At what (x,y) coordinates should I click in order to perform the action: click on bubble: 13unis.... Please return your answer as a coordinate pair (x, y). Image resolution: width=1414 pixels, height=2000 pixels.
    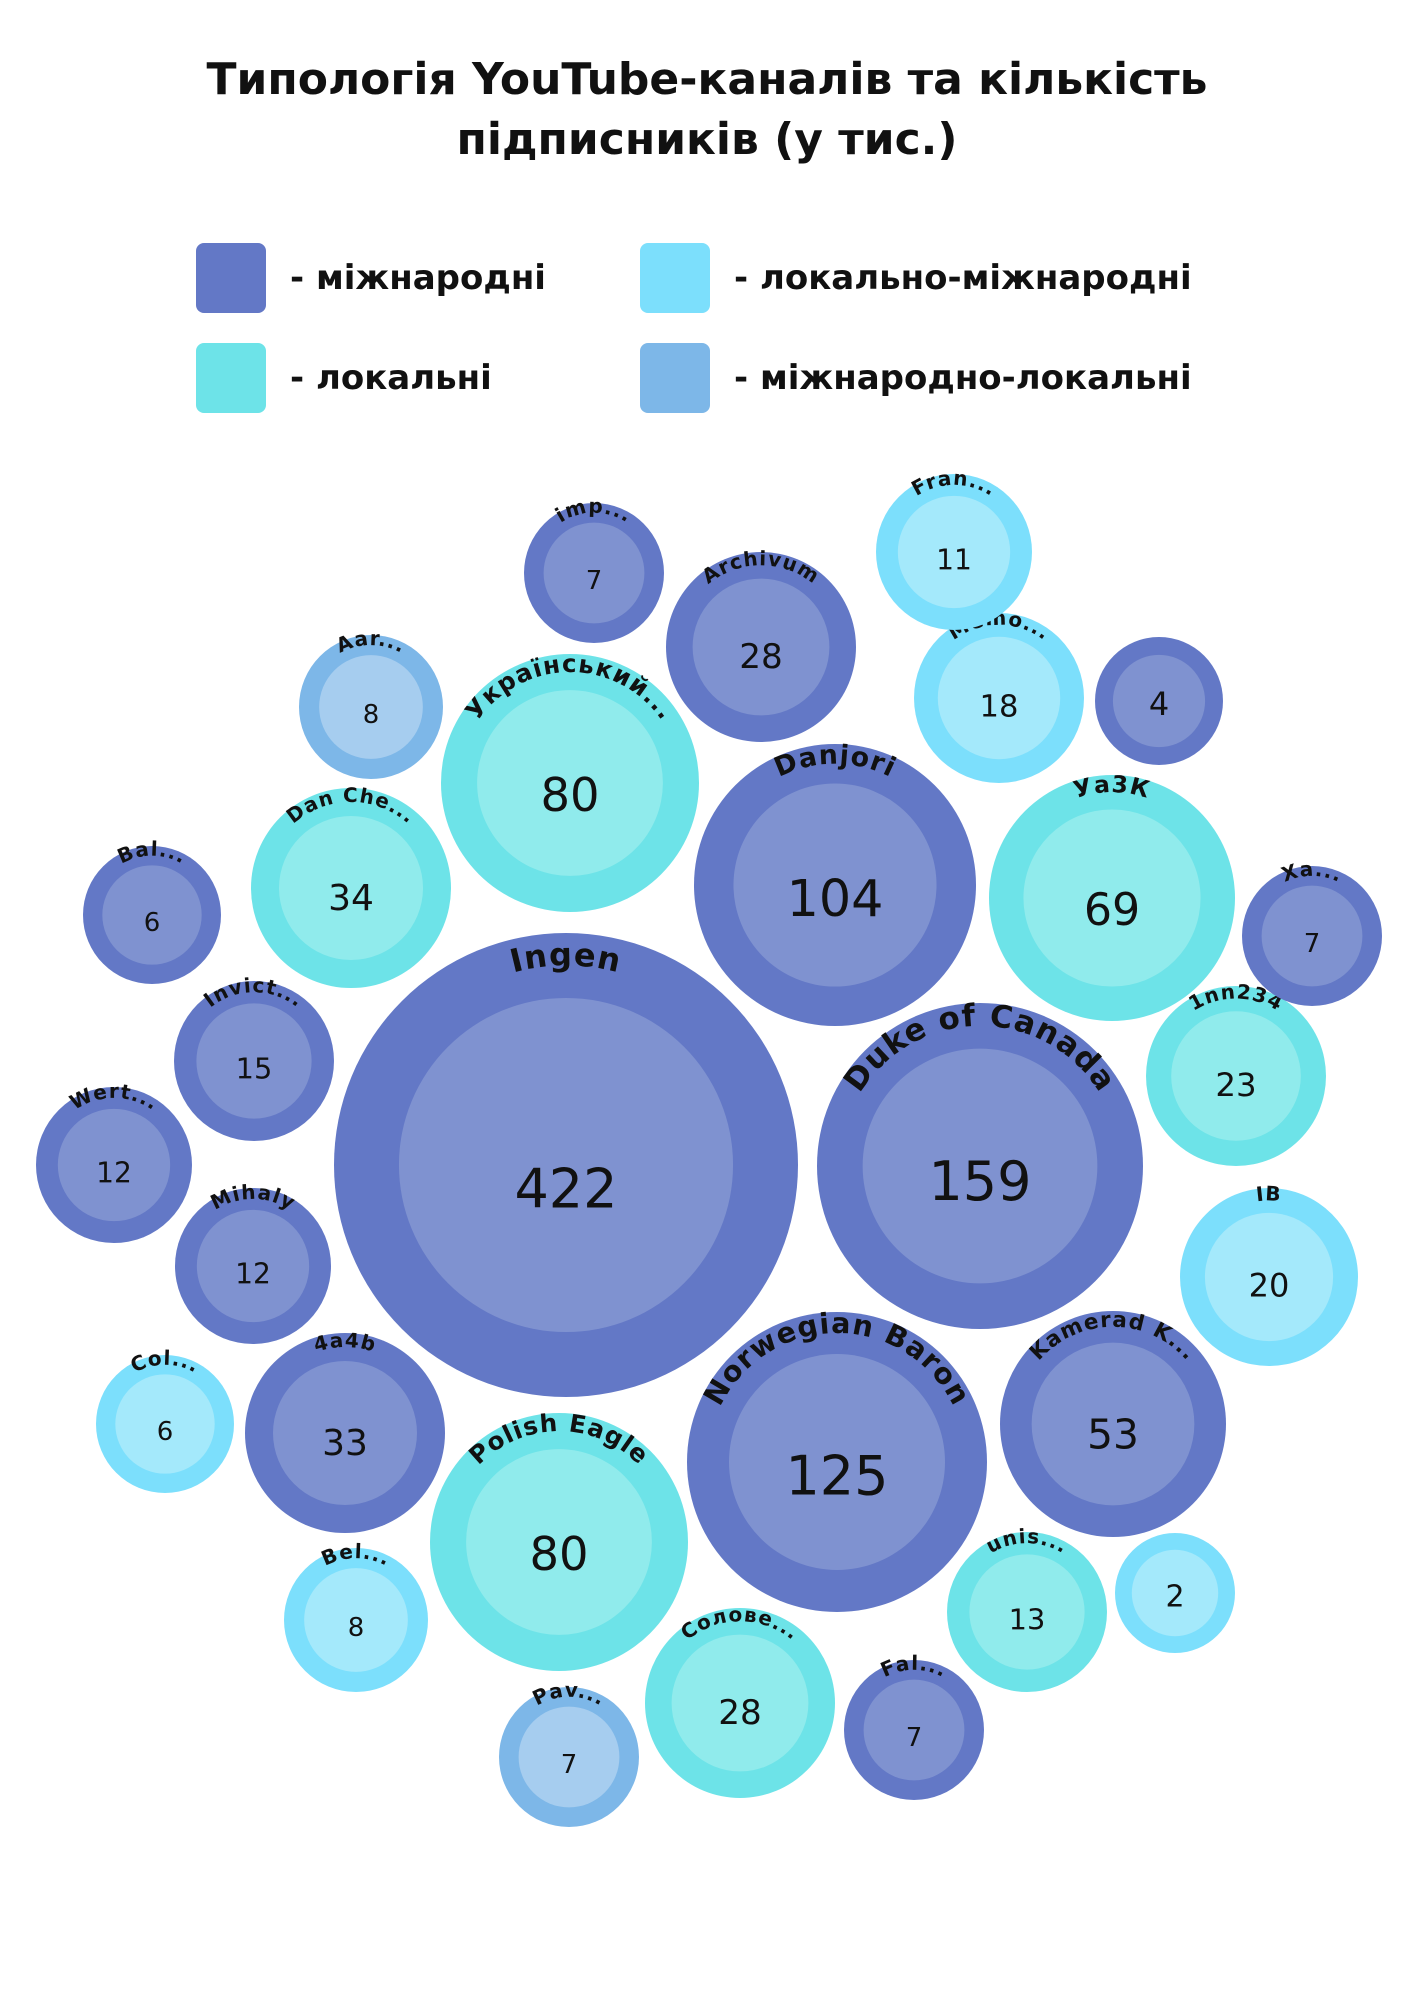
    Looking at the image, I should click on (1027, 1608).